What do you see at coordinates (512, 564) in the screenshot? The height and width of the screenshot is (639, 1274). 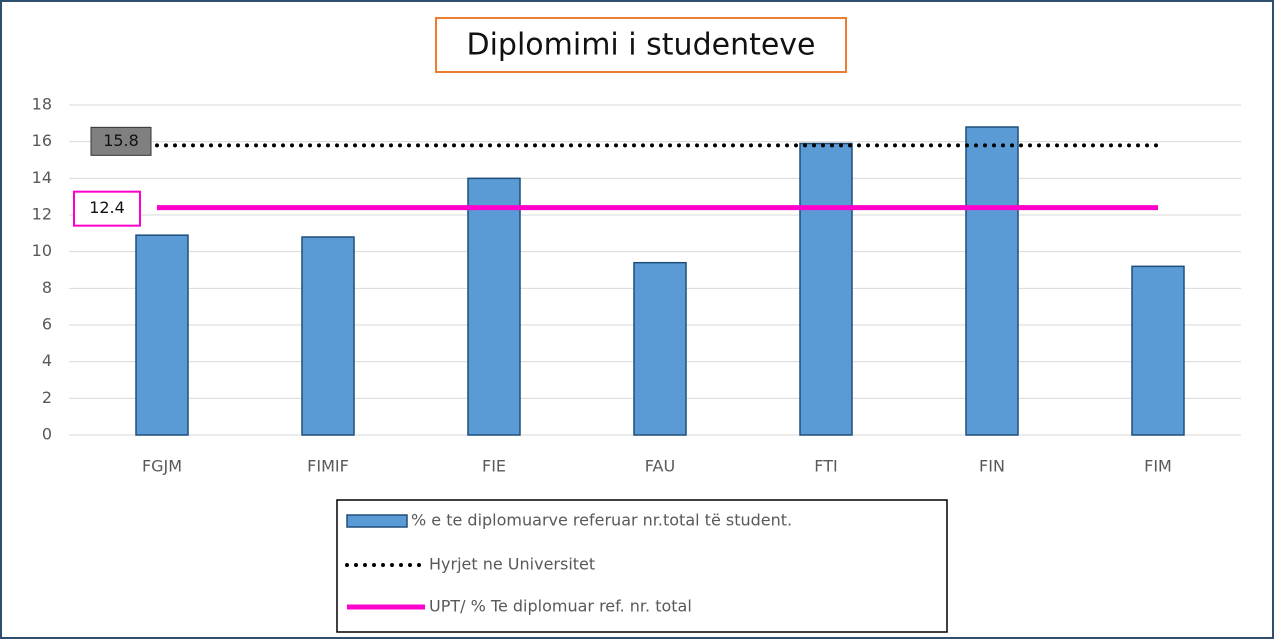 I see `legend-label: Hyrjet ne Universitet` at bounding box center [512, 564].